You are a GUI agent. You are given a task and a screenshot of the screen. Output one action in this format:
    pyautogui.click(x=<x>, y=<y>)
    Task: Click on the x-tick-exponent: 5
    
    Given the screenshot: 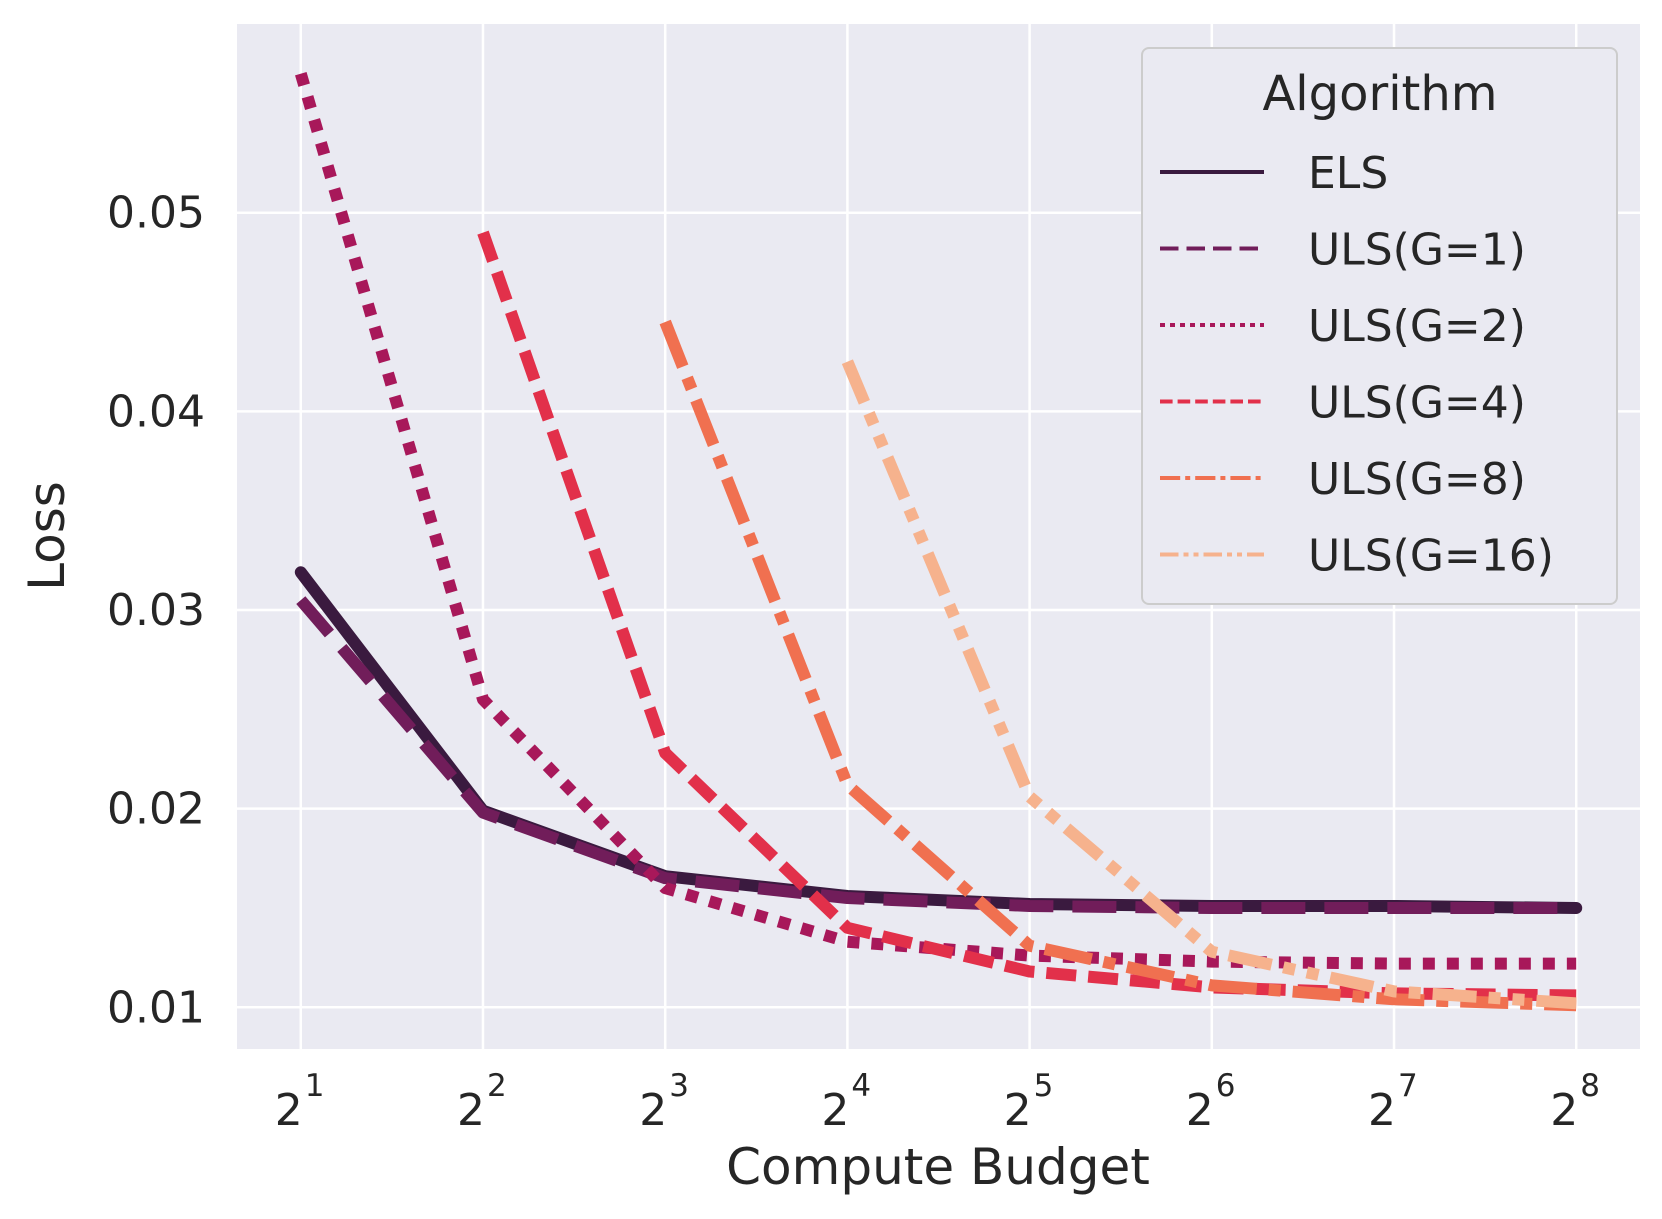 What is the action you would take?
    pyautogui.click(x=1044, y=1086)
    